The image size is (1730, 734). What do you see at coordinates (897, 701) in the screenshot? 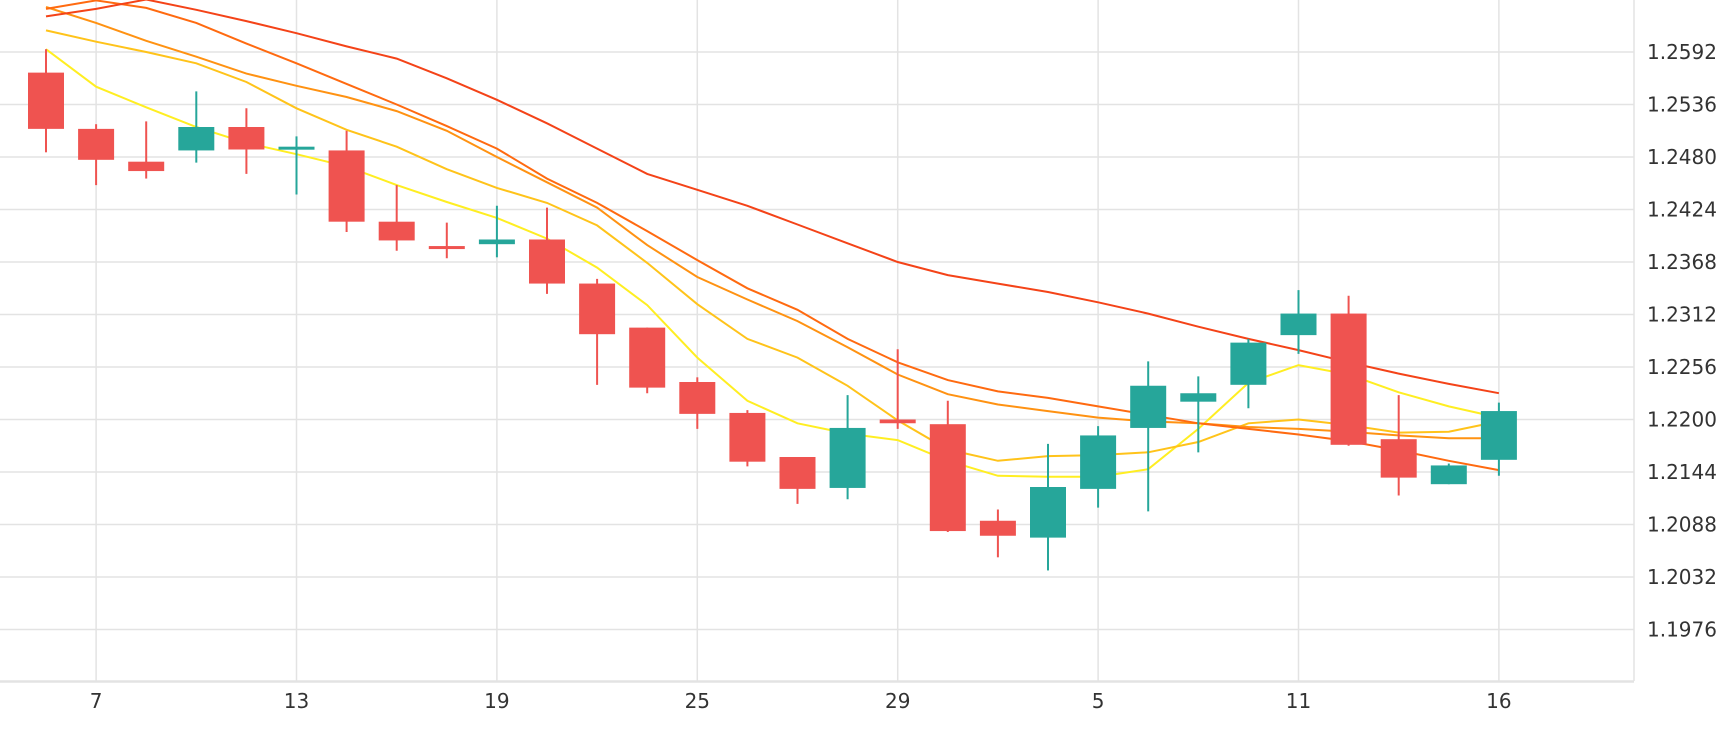
I see `x-tick-label: 29` at bounding box center [897, 701].